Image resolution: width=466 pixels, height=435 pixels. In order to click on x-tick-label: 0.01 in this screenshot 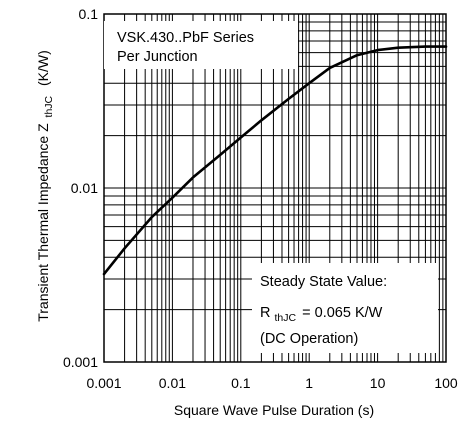, I will do `click(172, 383)`.